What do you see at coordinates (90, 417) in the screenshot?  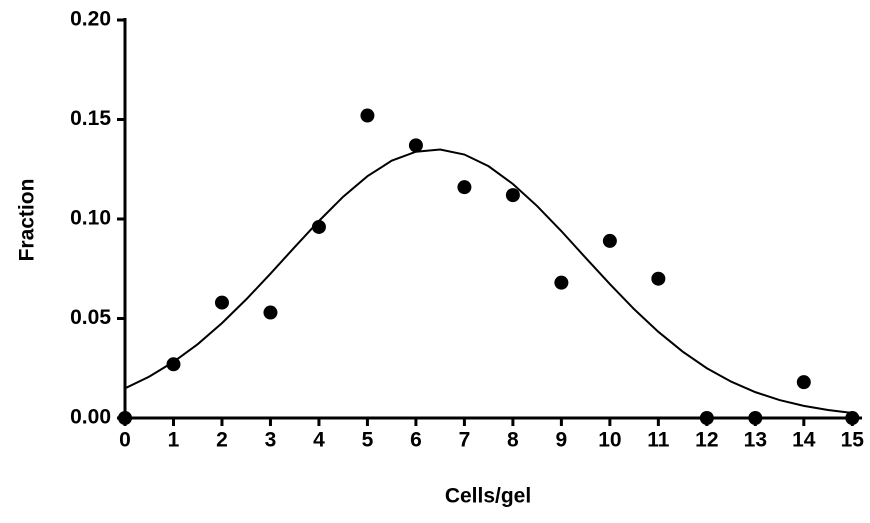 I see `y-tick-label: 0.00` at bounding box center [90, 417].